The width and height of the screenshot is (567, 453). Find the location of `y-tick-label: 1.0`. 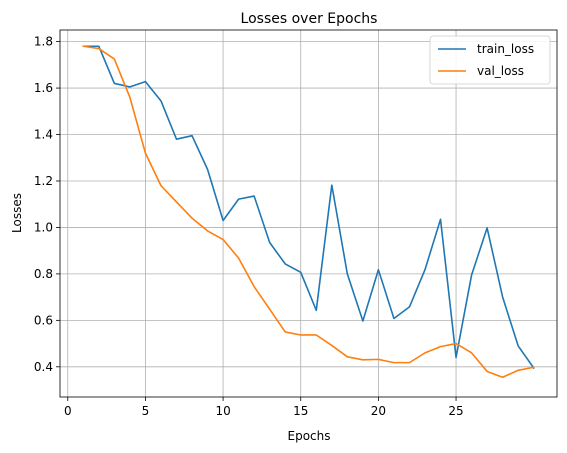

y-tick-label: 1.0 is located at coordinates (43, 227).